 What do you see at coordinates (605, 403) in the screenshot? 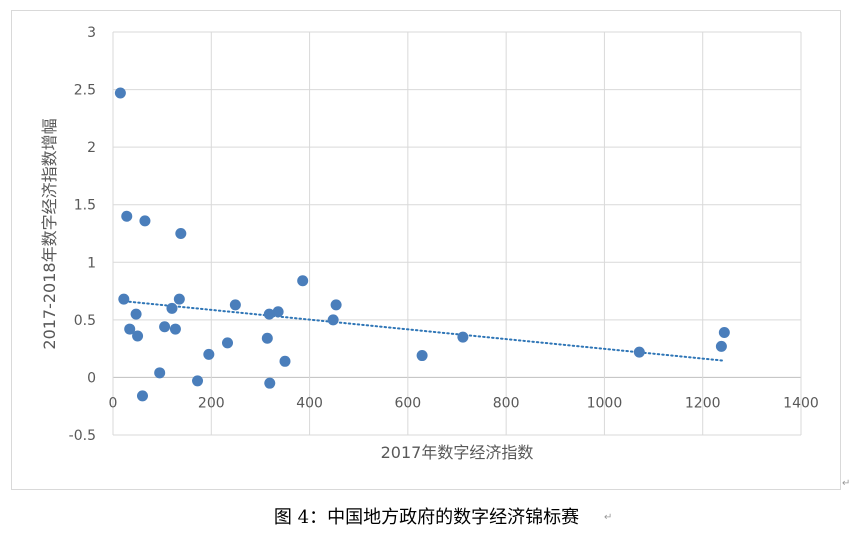
I see `x-tick-label: 1000` at bounding box center [605, 403].